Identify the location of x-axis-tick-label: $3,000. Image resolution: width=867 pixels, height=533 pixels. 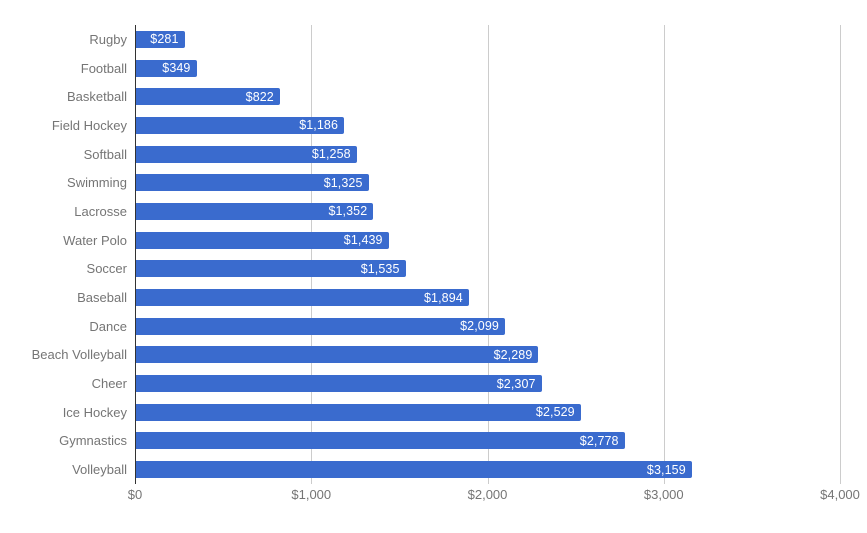
(663, 494).